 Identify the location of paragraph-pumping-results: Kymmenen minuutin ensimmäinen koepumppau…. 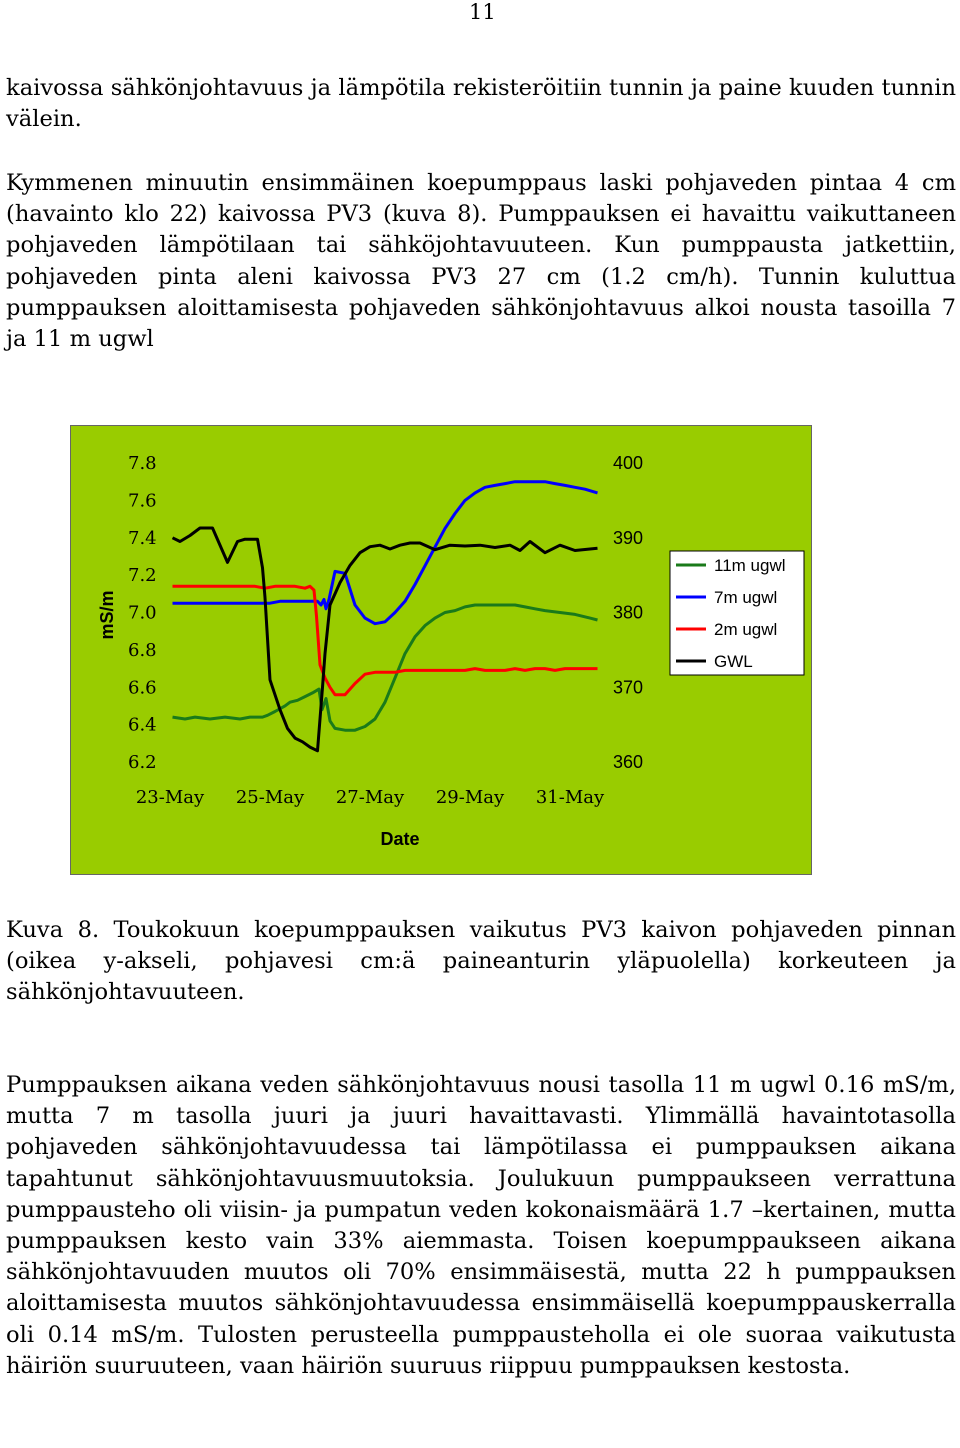
(481, 261).